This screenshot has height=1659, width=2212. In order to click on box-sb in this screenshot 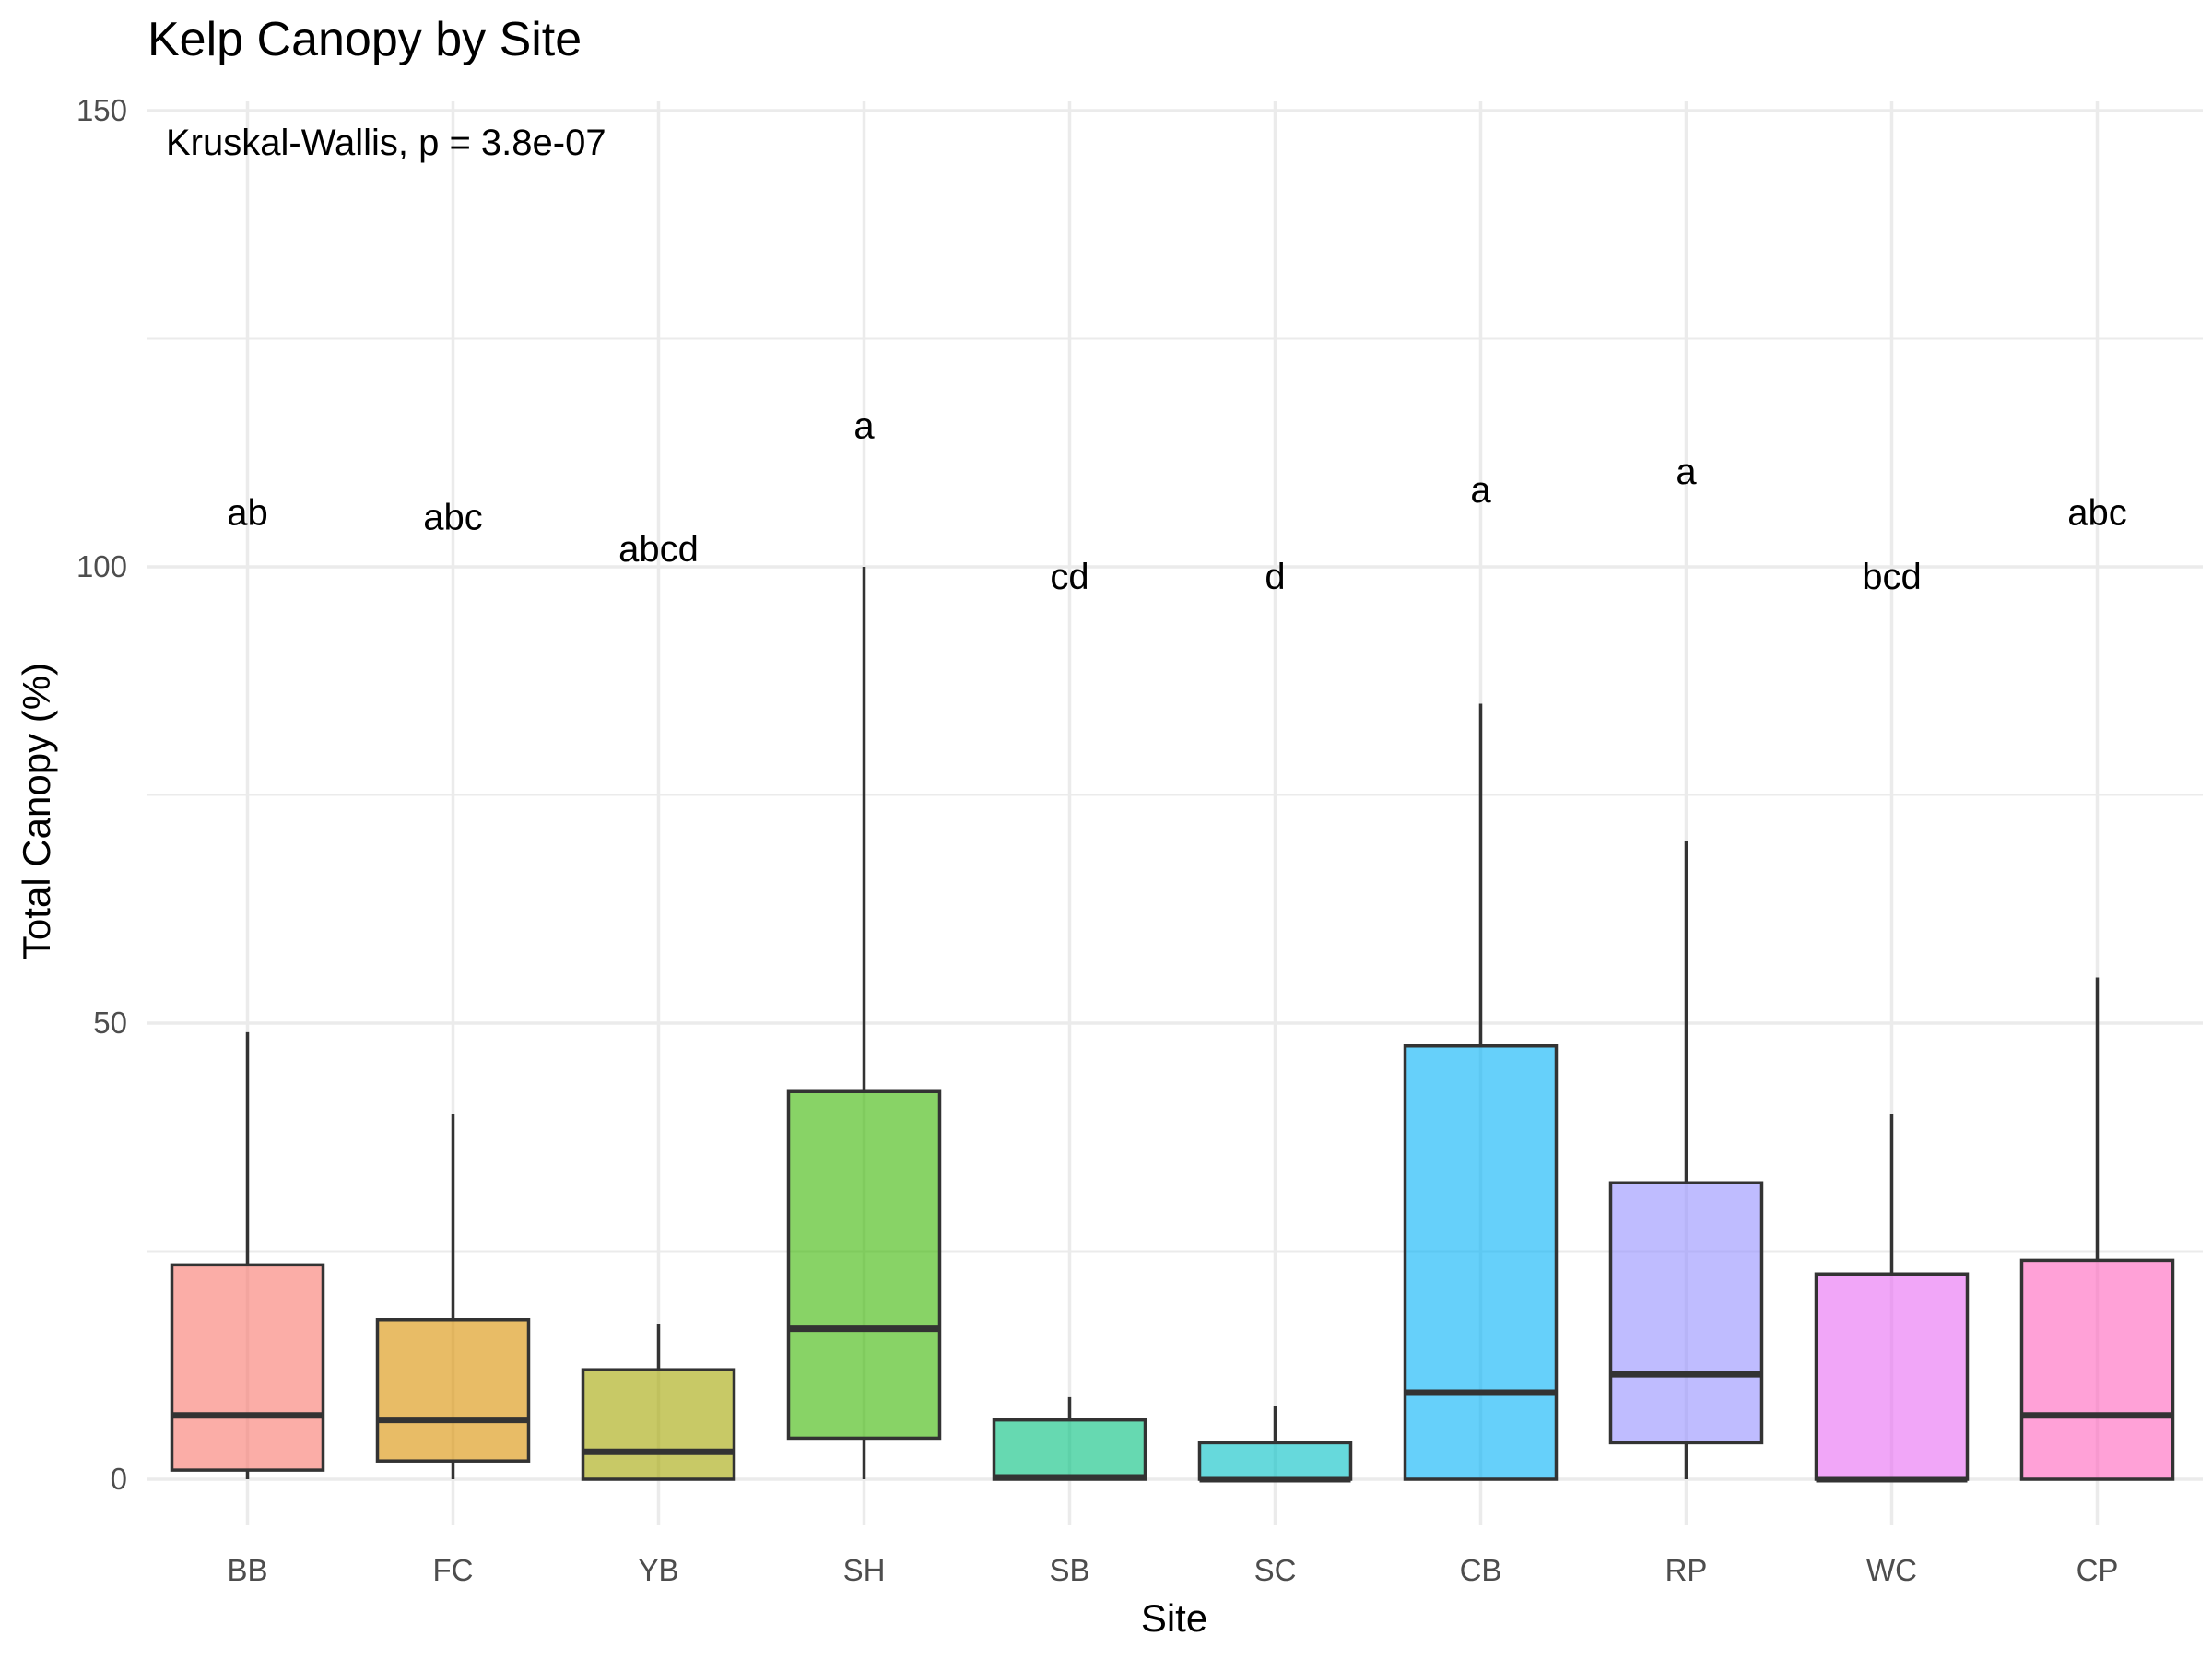, I will do `click(1069, 1438)`.